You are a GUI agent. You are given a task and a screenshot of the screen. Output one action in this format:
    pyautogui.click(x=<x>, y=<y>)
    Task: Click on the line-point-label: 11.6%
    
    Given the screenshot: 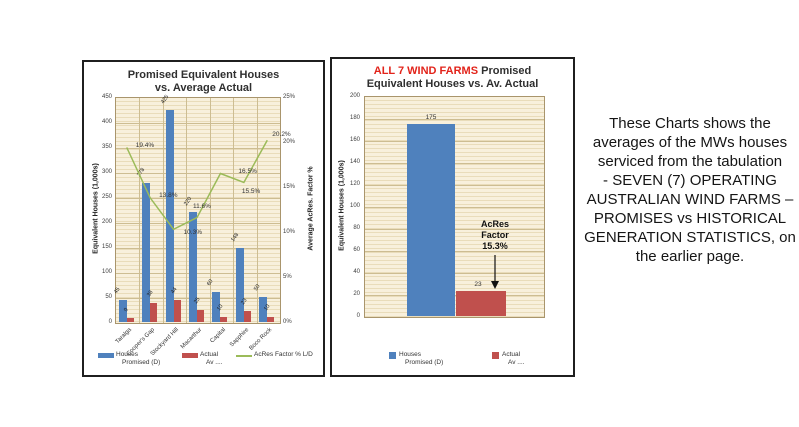 What is the action you would take?
    pyautogui.click(x=202, y=206)
    